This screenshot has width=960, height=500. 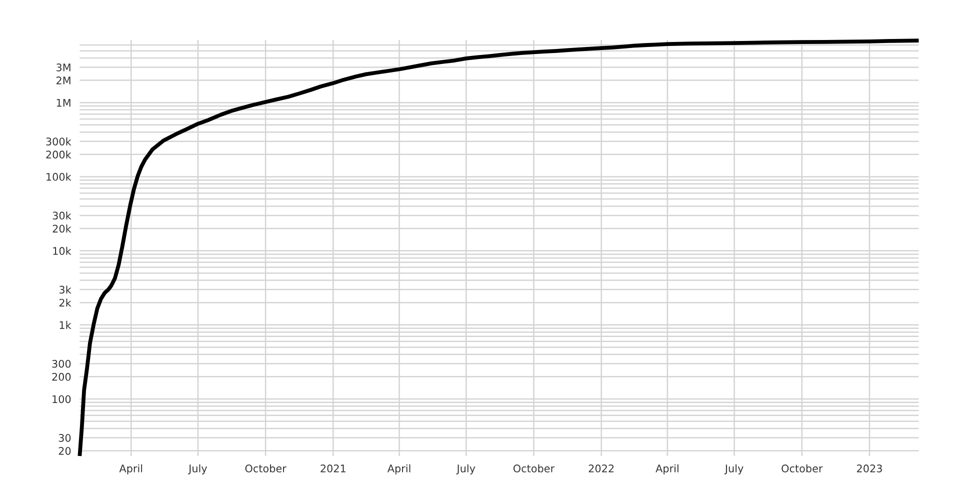 I want to click on y-tick-label: 100, so click(x=61, y=399).